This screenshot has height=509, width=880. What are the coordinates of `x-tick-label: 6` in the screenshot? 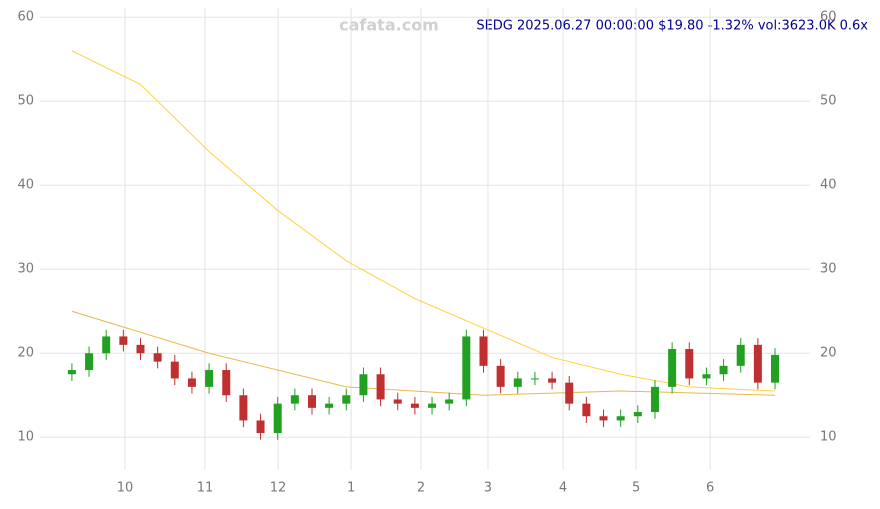 It's located at (710, 488).